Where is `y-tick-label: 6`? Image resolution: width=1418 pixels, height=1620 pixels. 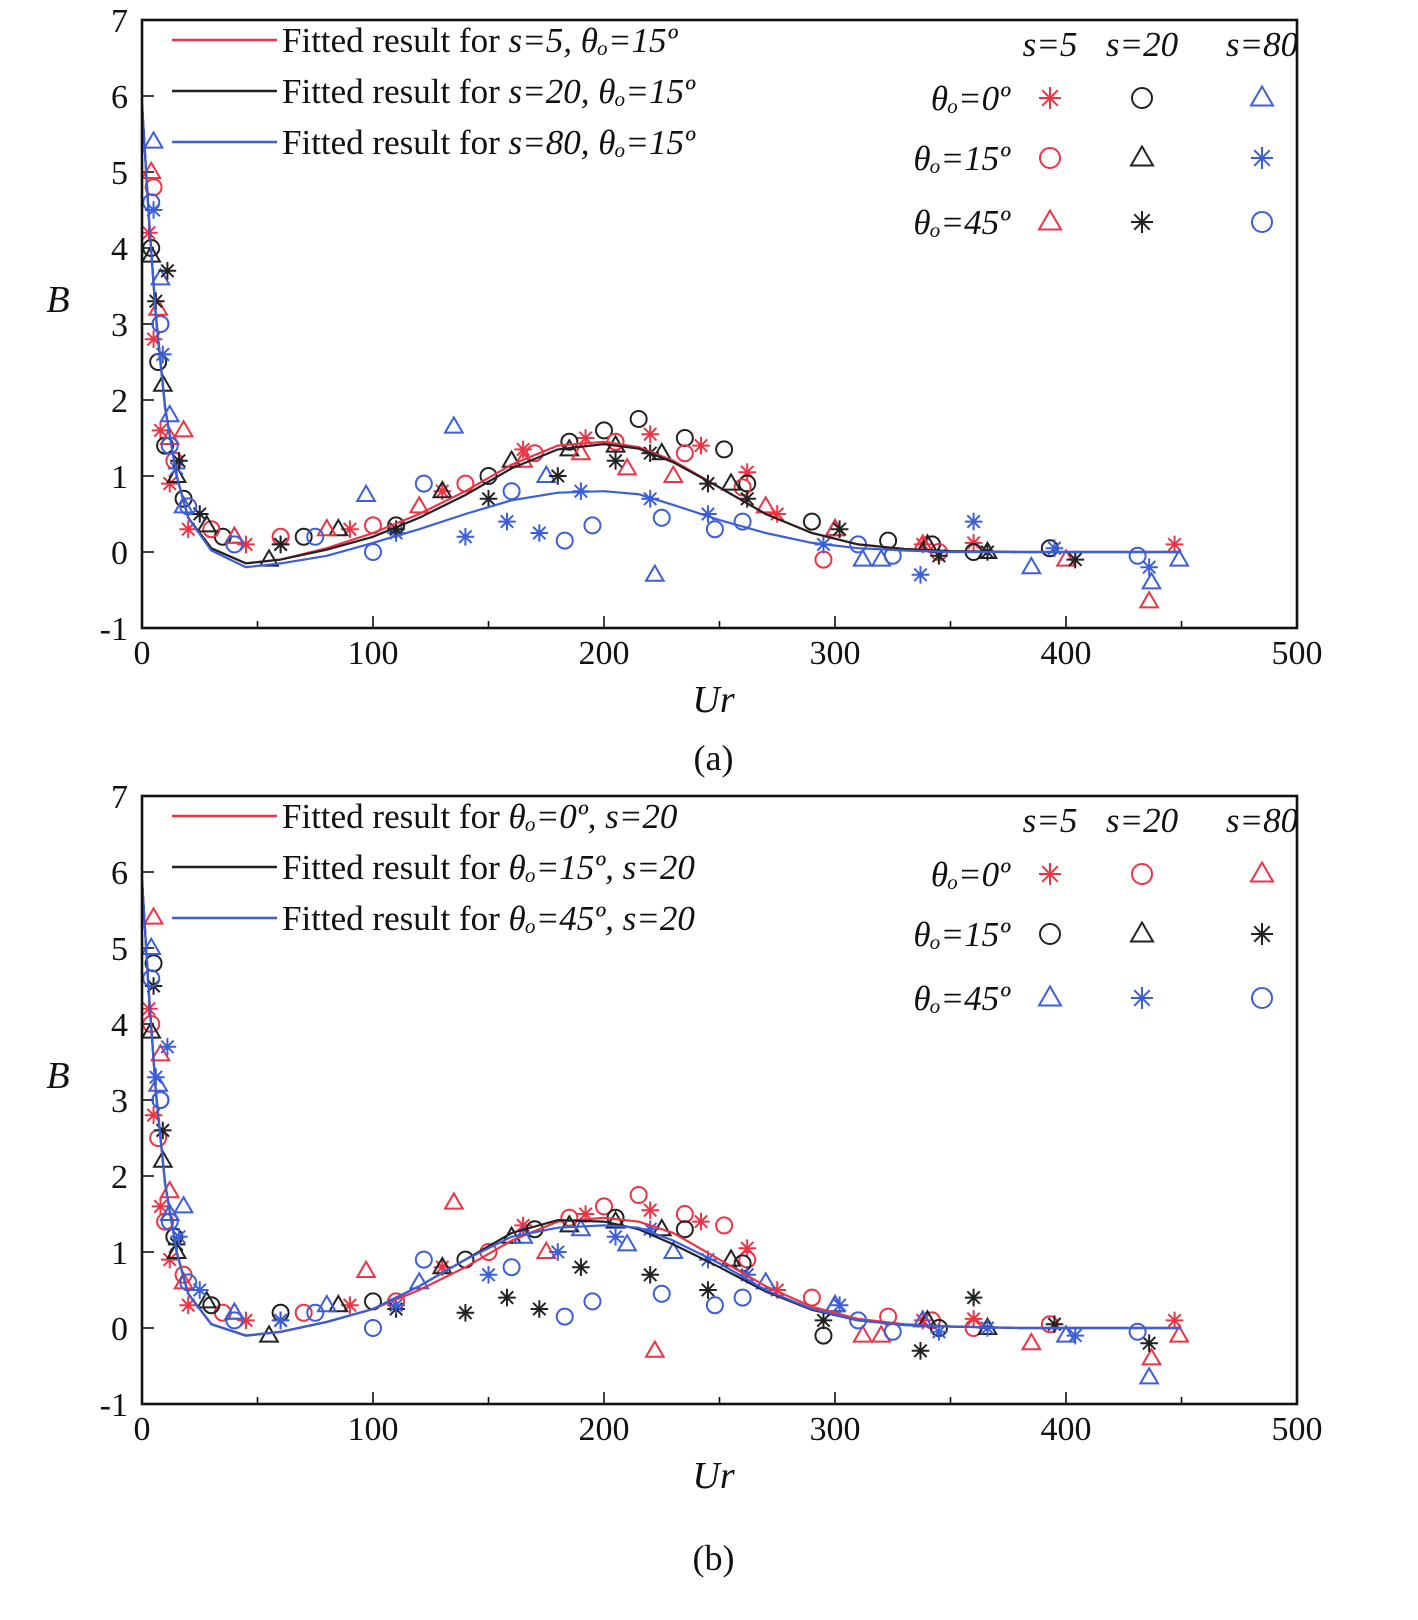 y-tick-label: 6 is located at coordinates (119, 873).